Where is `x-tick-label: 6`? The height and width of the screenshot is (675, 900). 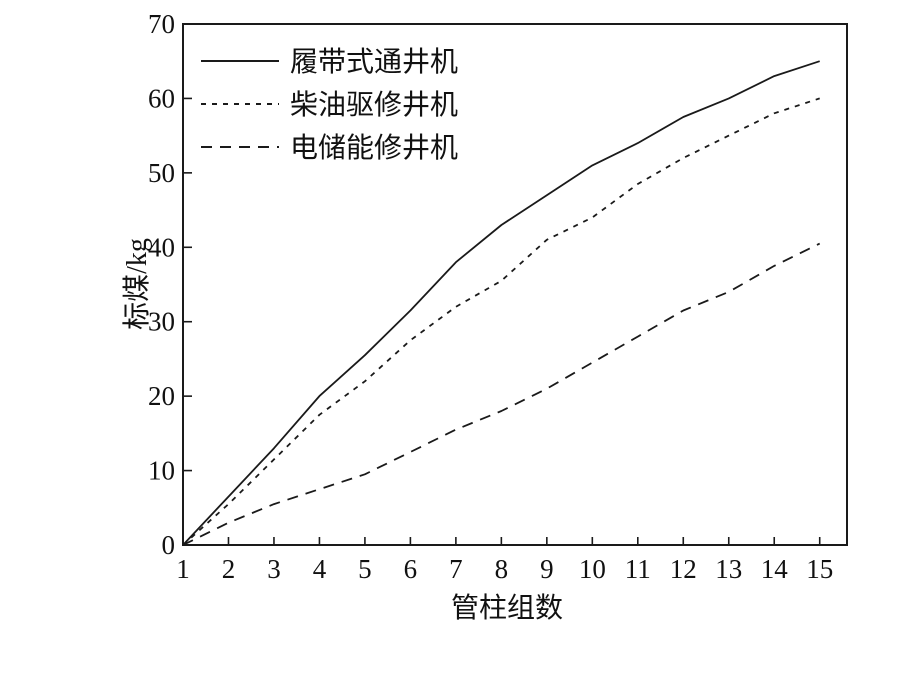
x-tick-label: 6 is located at coordinates (411, 569).